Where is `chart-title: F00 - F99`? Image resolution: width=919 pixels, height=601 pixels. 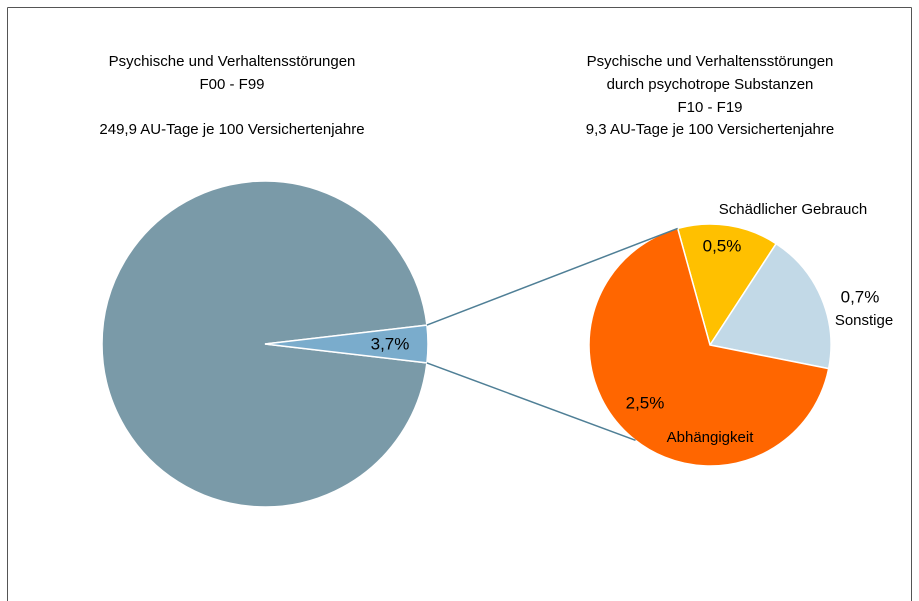
chart-title: F00 - F99 is located at coordinates (231, 84).